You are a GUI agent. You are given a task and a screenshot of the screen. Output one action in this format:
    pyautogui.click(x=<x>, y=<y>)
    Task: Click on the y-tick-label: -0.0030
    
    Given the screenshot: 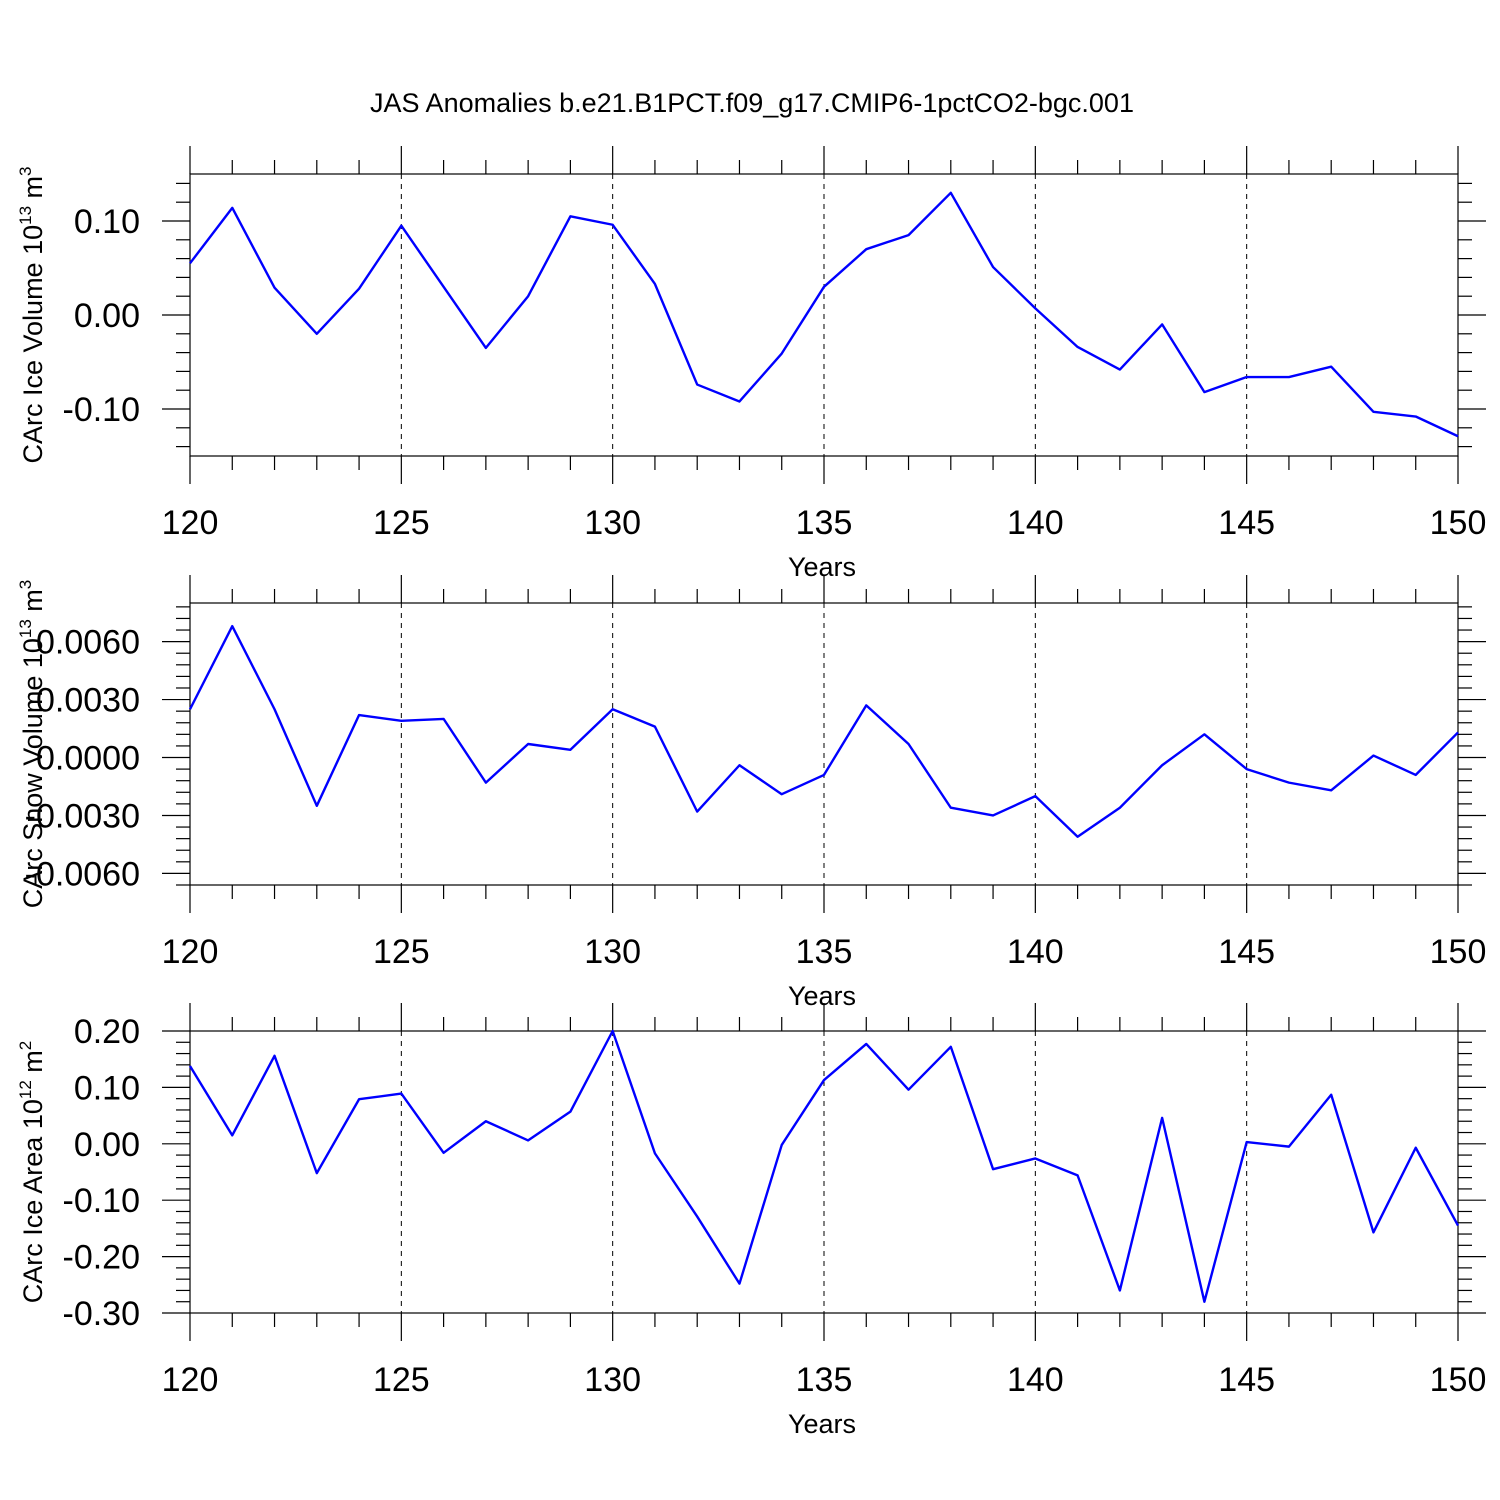 What is the action you would take?
    pyautogui.click(x=82, y=816)
    